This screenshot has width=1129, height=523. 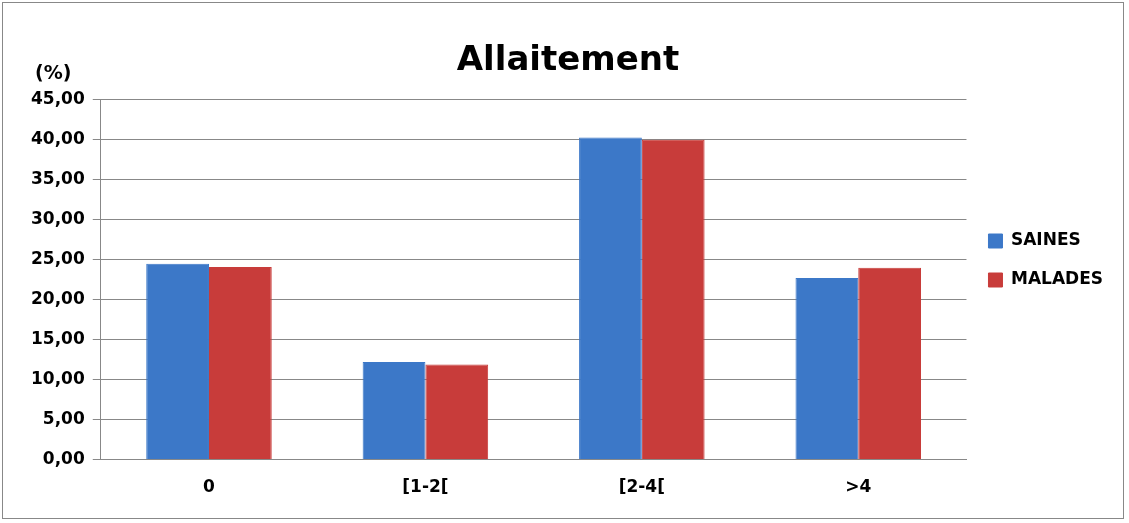 What do you see at coordinates (57, 218) in the screenshot?
I see `y-tick-label: 30,00` at bounding box center [57, 218].